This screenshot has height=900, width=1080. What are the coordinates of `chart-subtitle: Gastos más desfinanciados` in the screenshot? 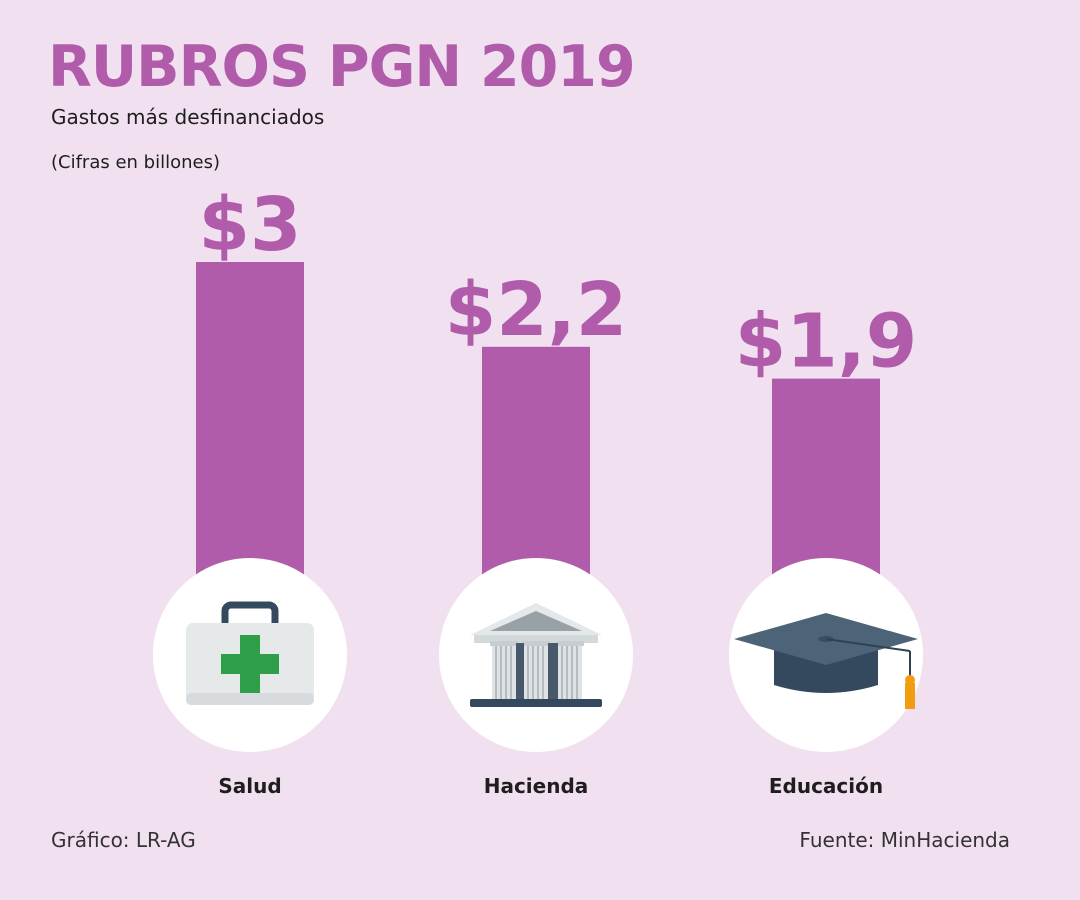 It's located at (188, 117).